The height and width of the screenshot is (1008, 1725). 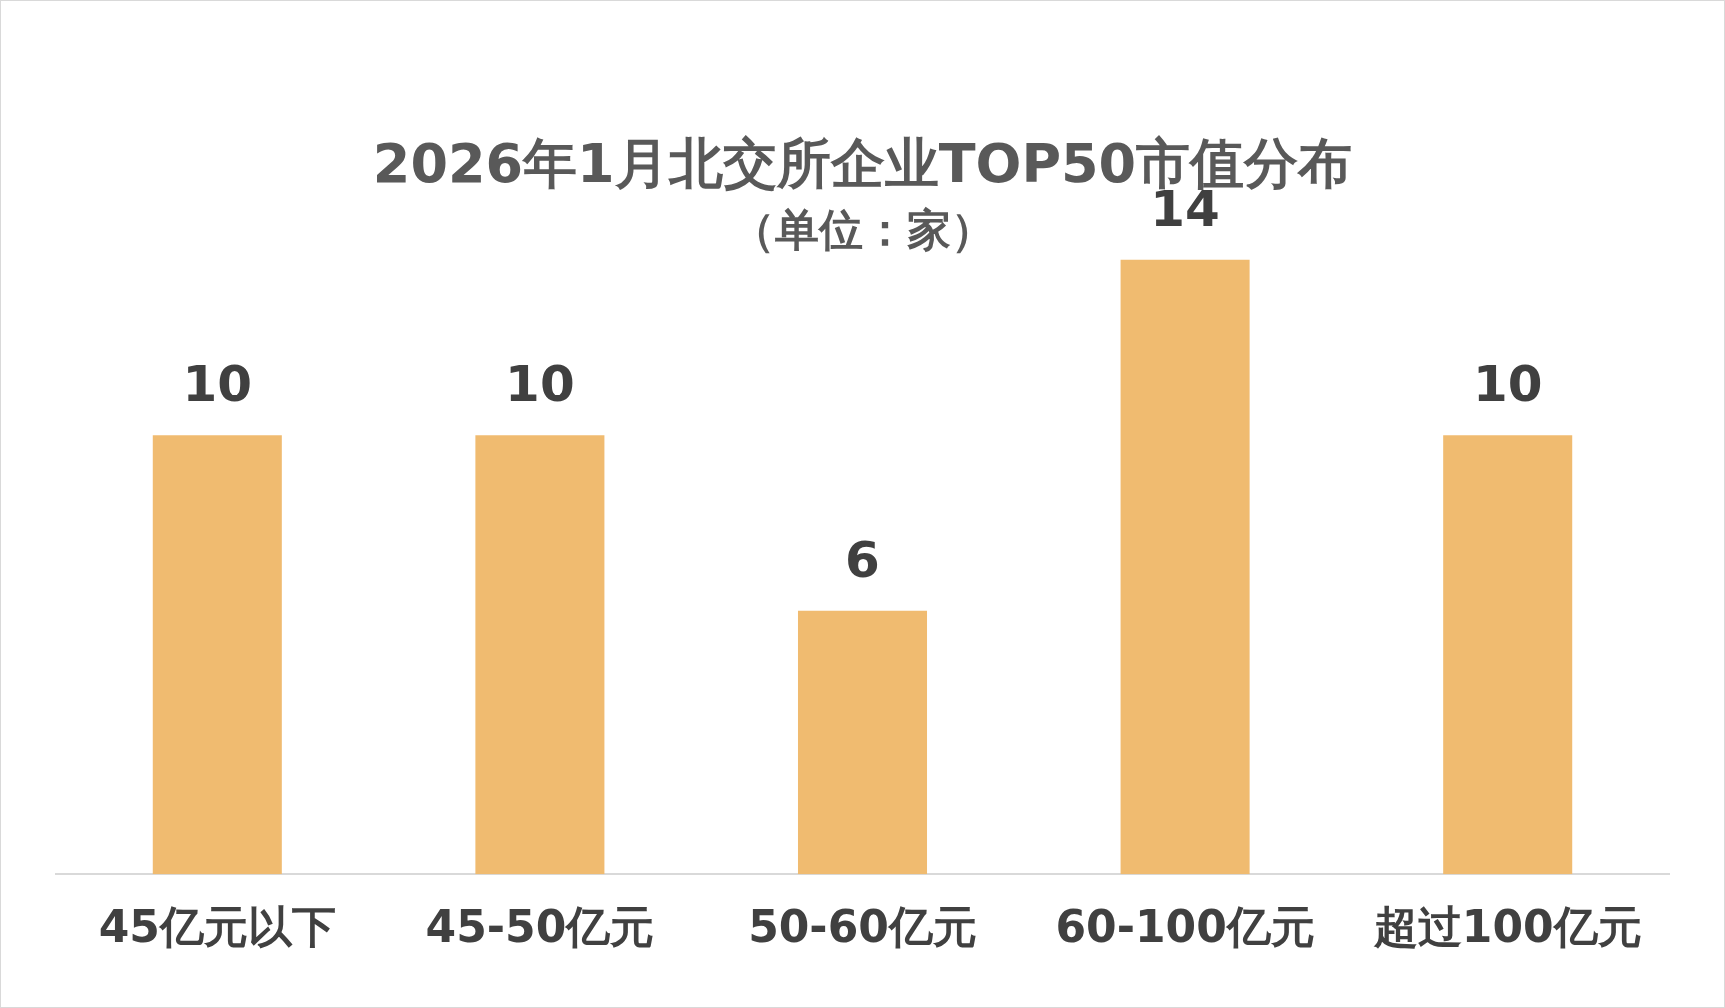 I want to click on x-tick-label: 45亿元以下, so click(x=217, y=927).